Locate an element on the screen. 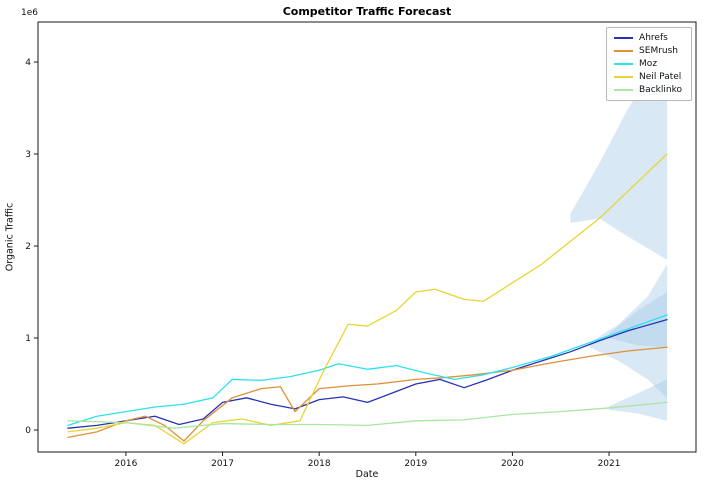 The image size is (711, 496). legend-entry: Backlinko is located at coordinates (648, 90).